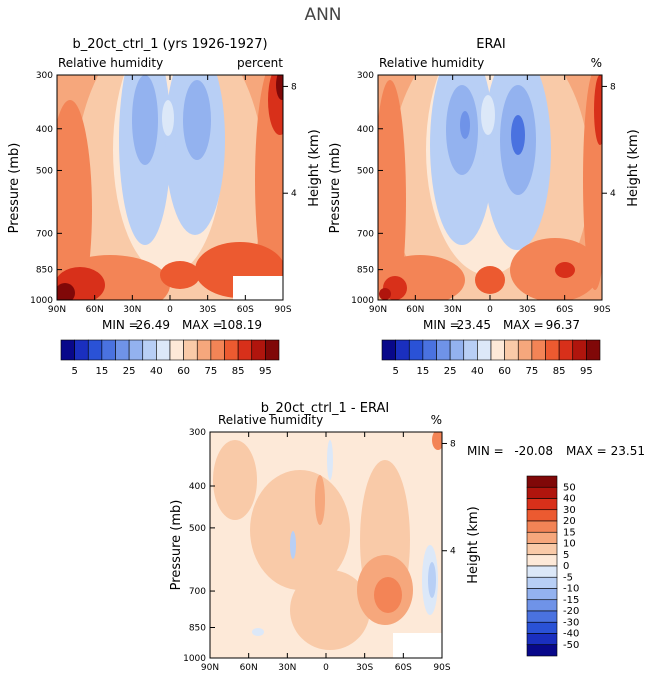  I want to click on panel-obs-y2tick-label: 8, so click(613, 87).